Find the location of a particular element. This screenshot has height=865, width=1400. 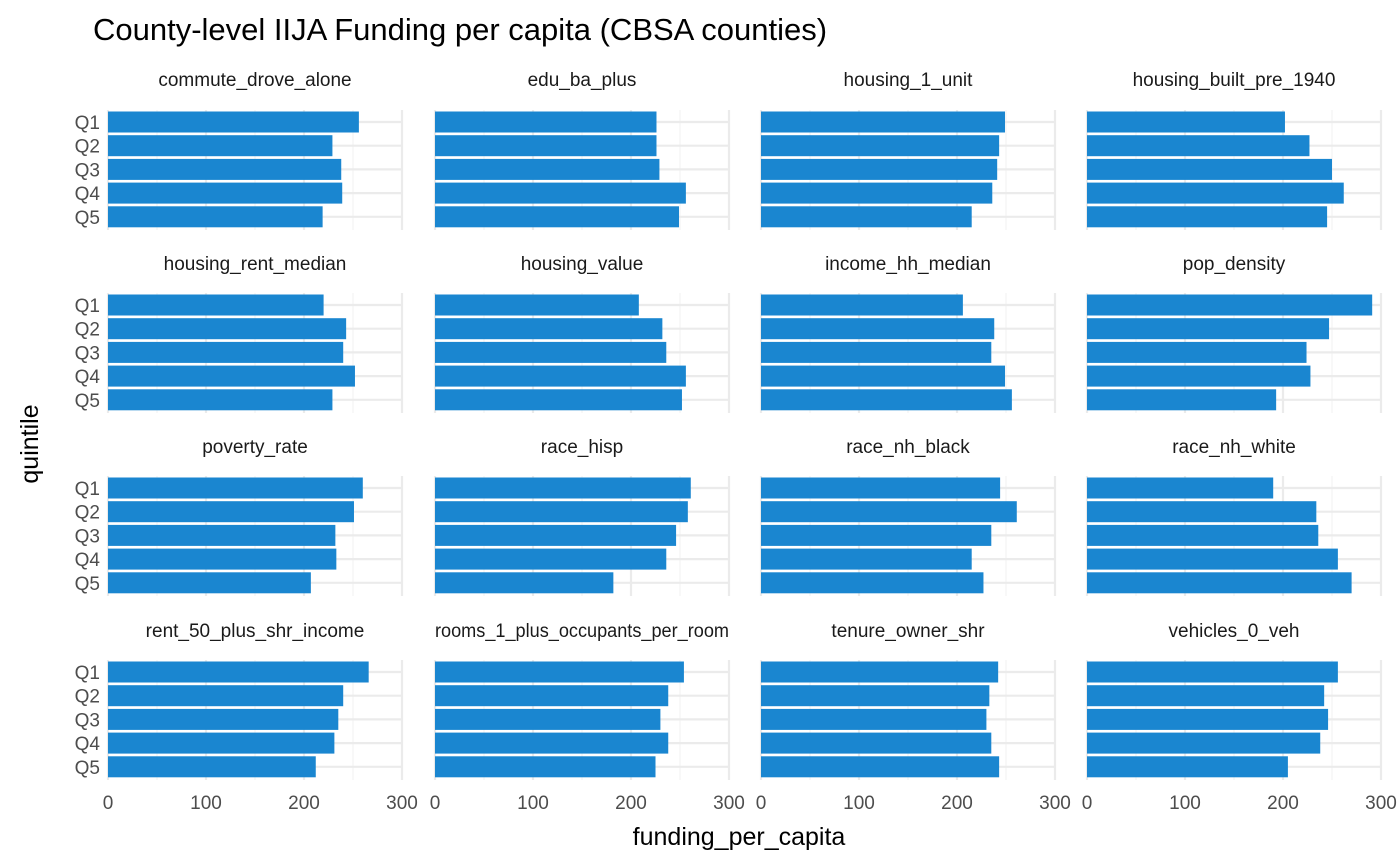

facet-panel: pop_density is located at coordinates (1234, 333).